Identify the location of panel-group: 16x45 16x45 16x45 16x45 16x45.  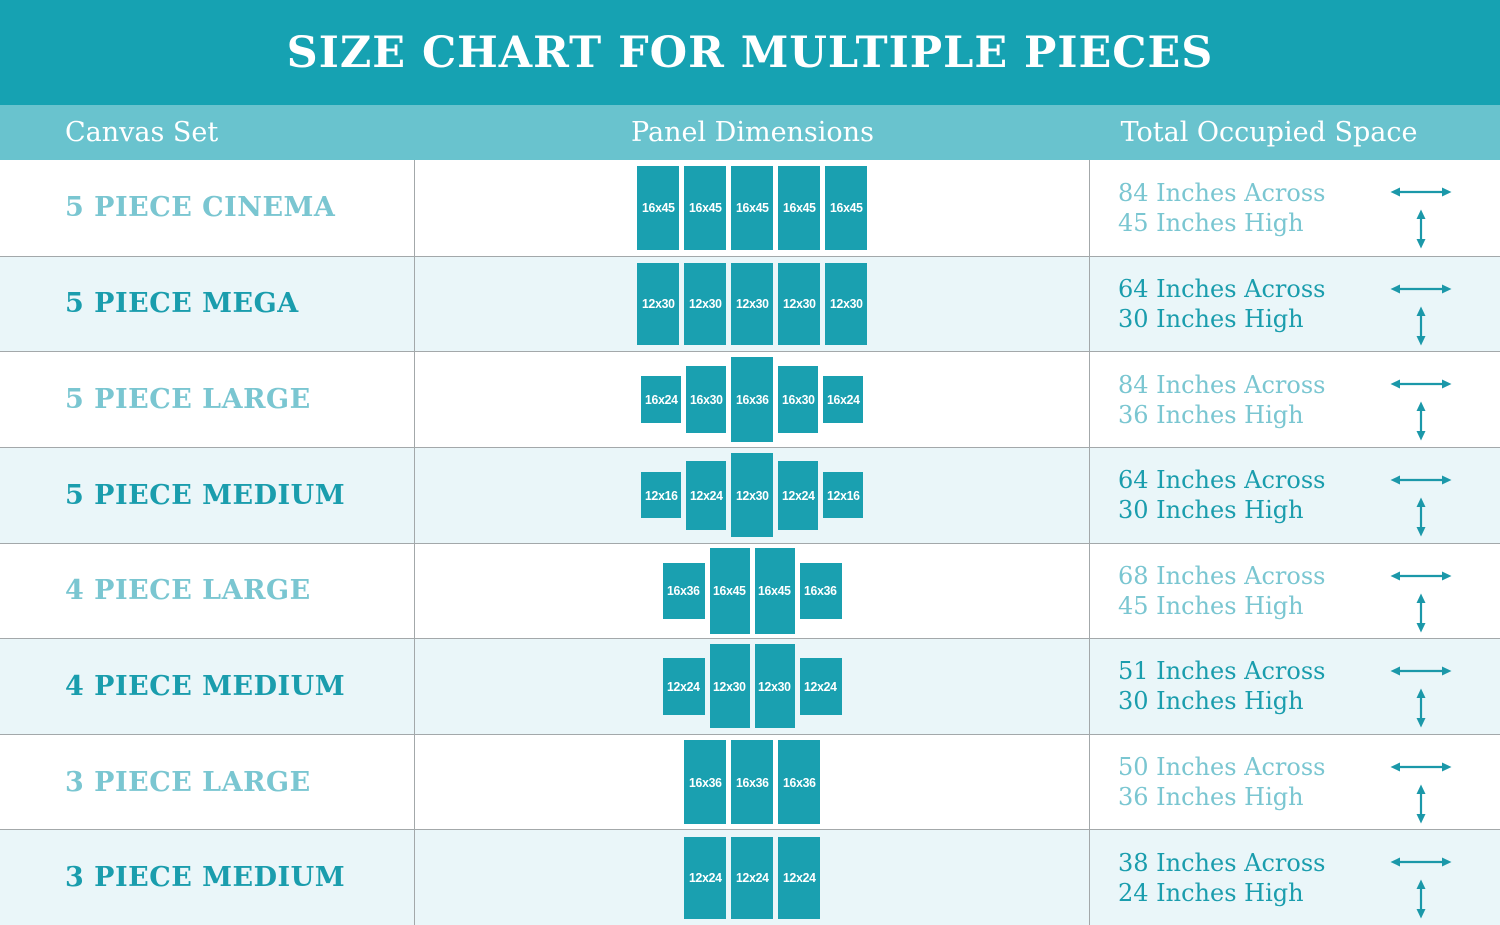
(752, 207).